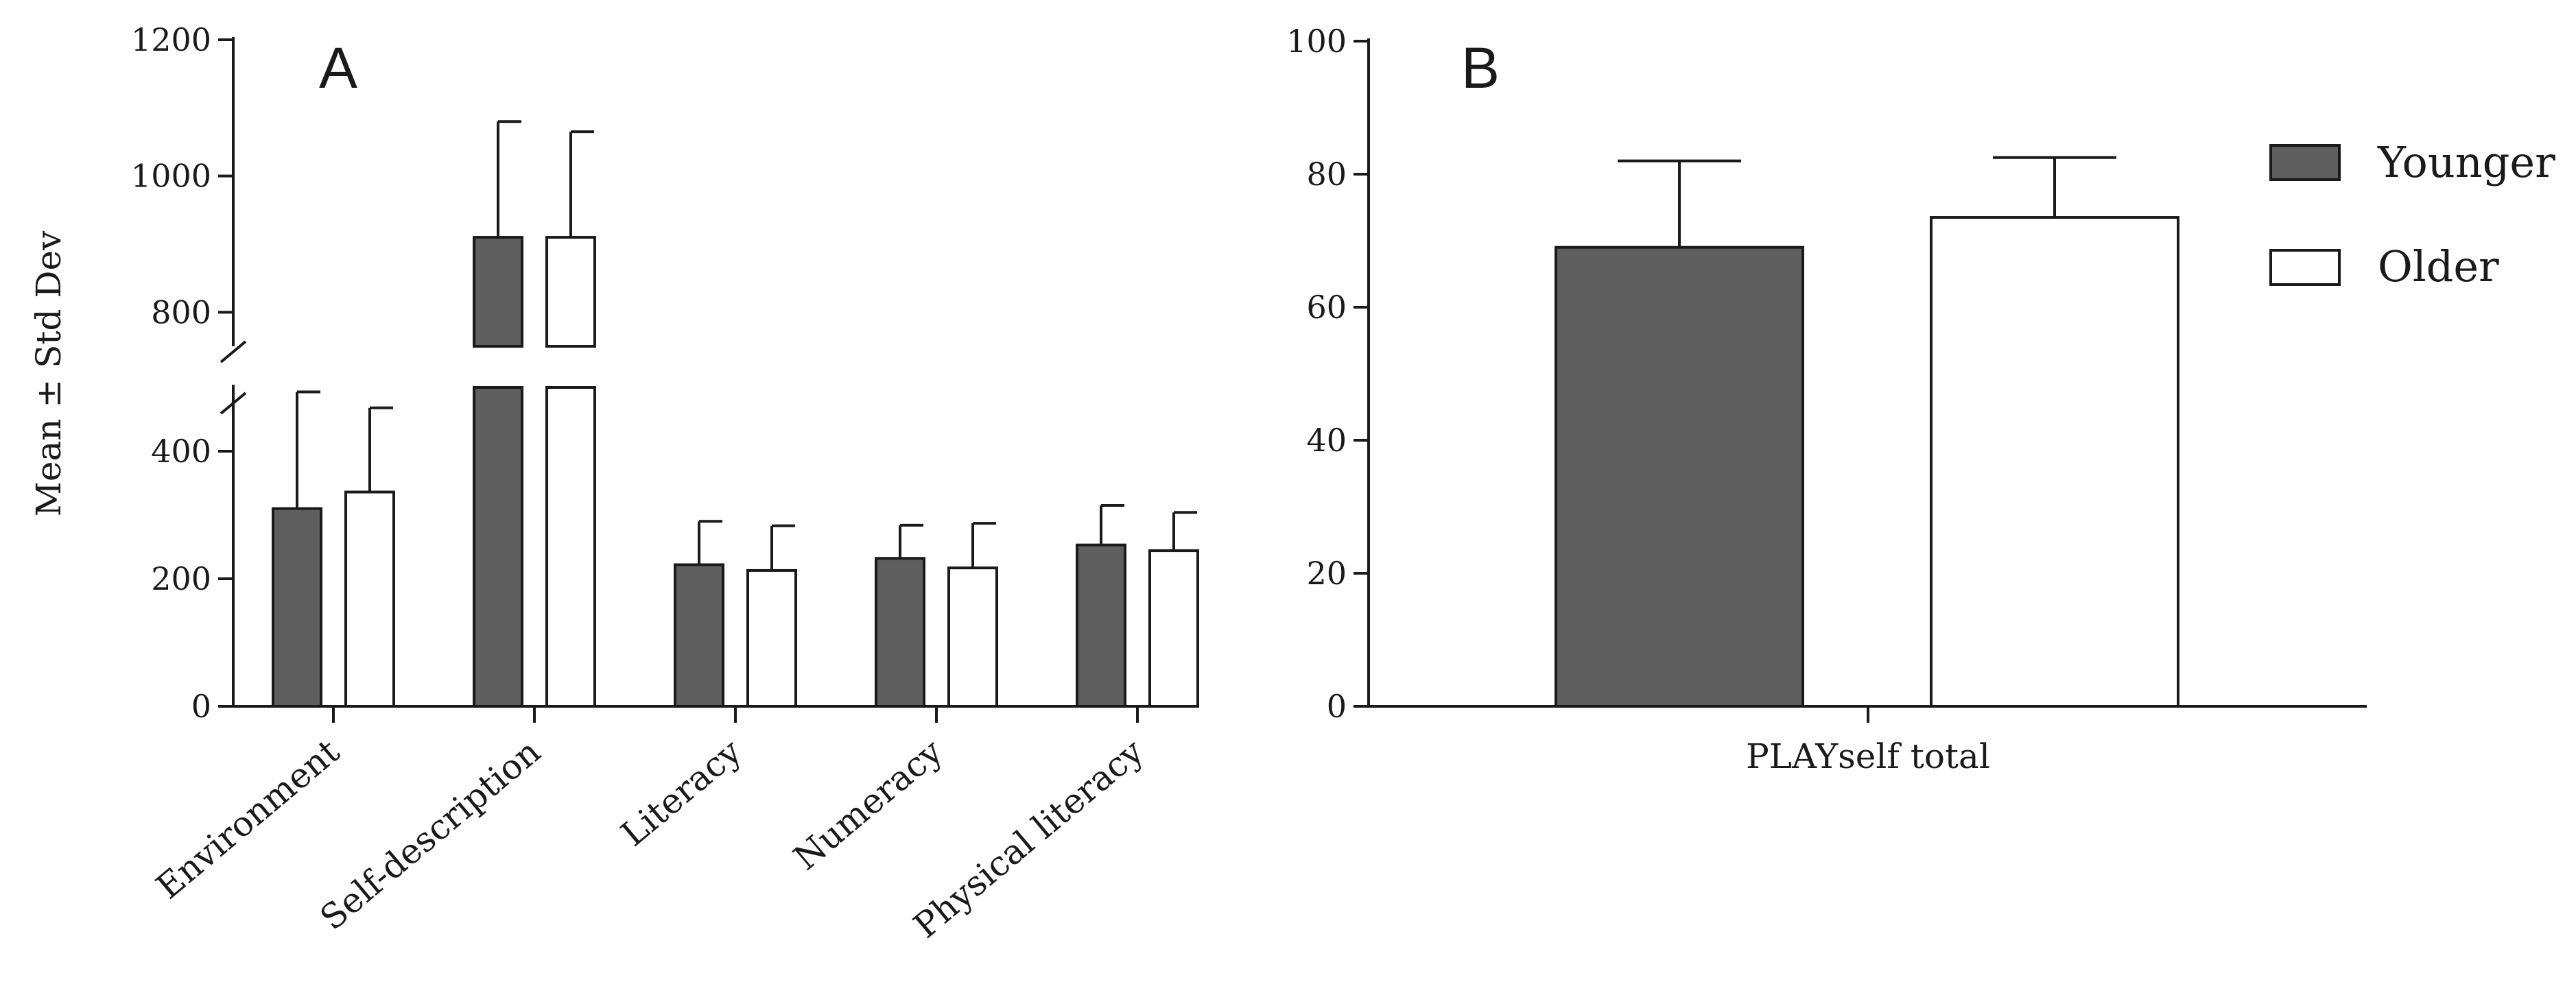 The width and height of the screenshot is (2576, 995). I want to click on bar-a-numeracy-younger, so click(900, 632).